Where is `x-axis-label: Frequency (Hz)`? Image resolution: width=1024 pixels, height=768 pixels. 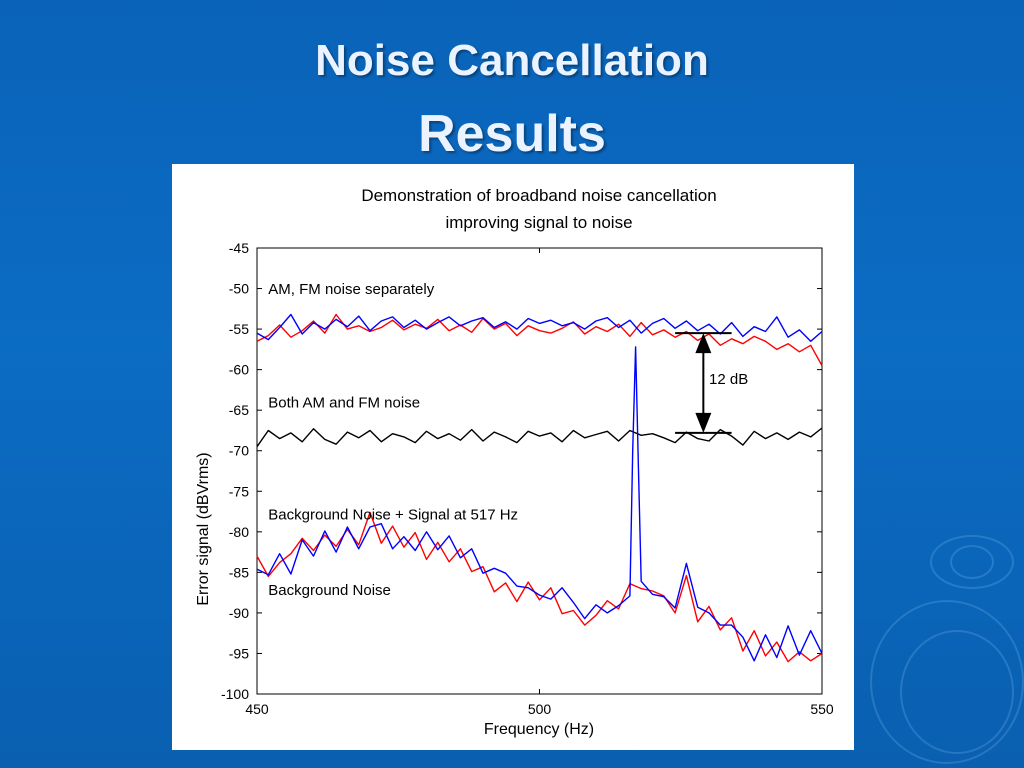
x-axis-label: Frequency (Hz) is located at coordinates (539, 729).